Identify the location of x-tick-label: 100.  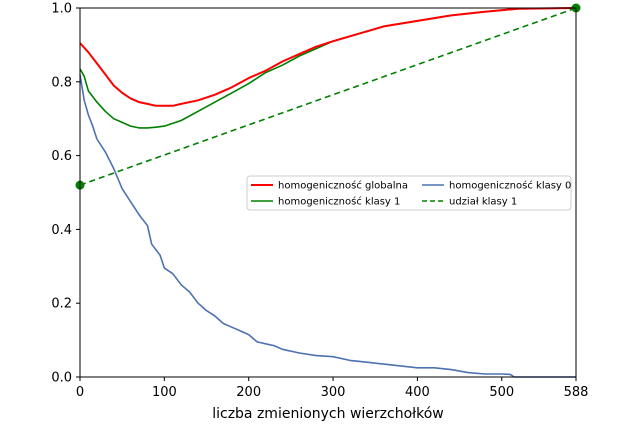
(164, 392).